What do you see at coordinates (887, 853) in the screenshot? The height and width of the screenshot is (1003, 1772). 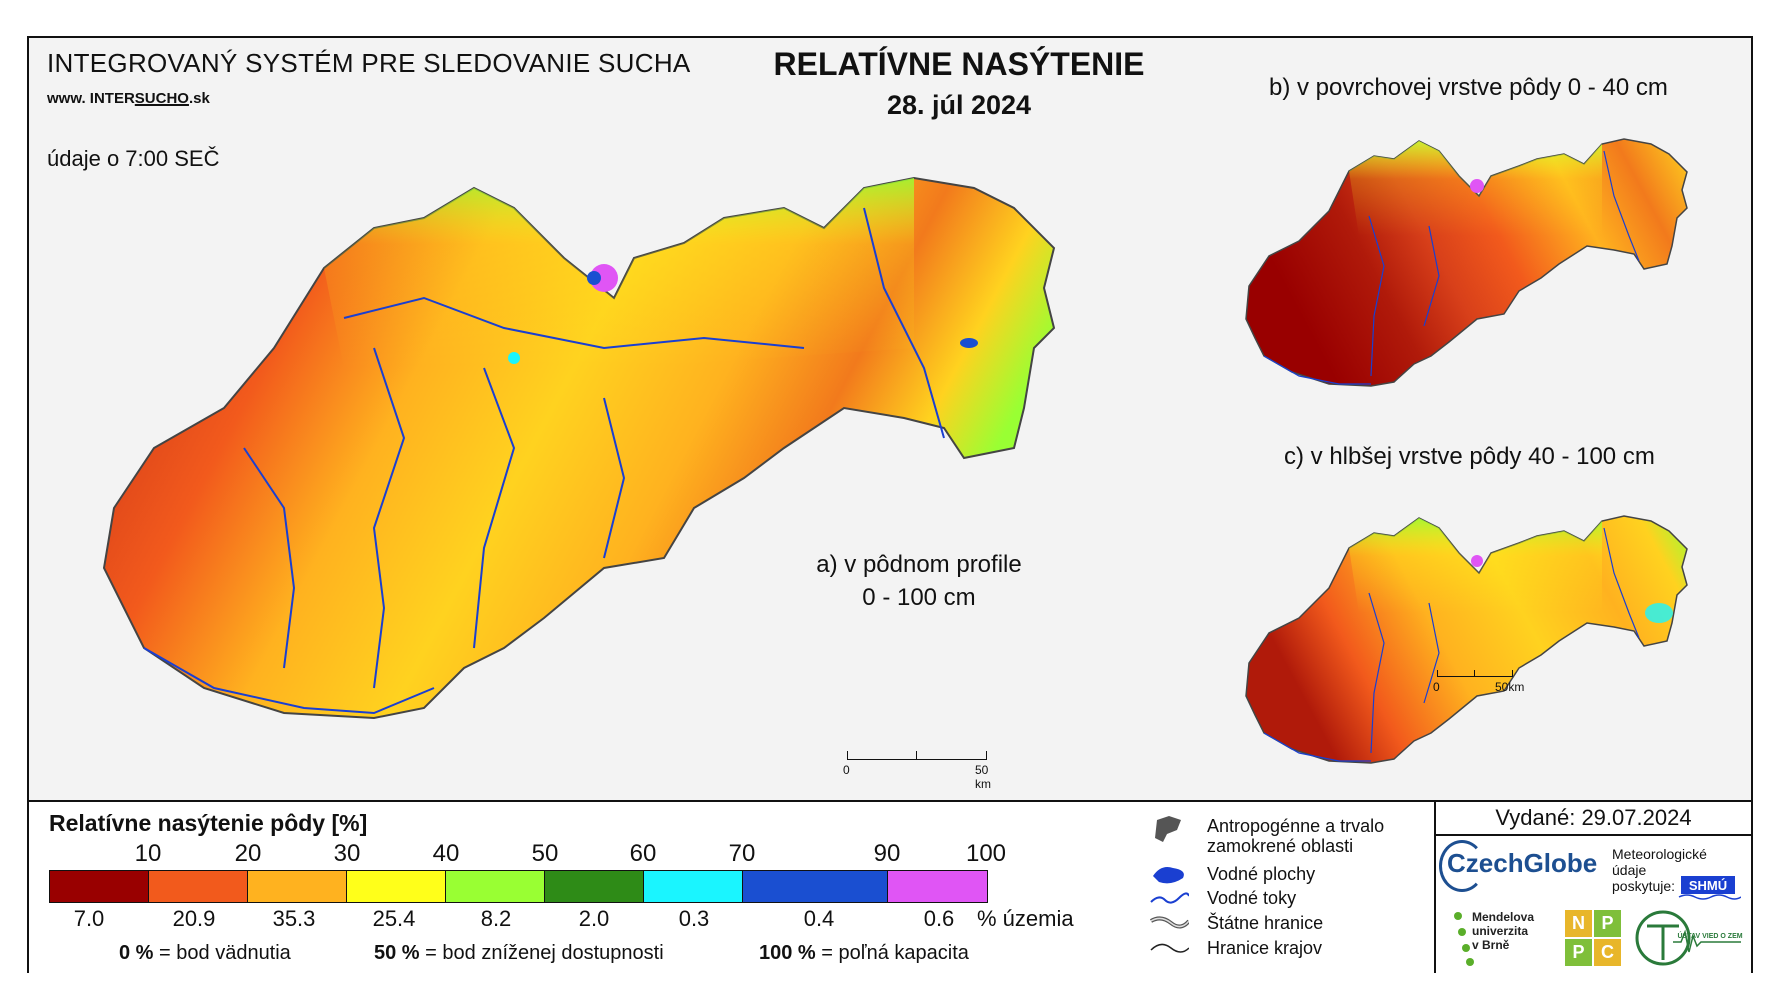 I see `tick-90: 90` at bounding box center [887, 853].